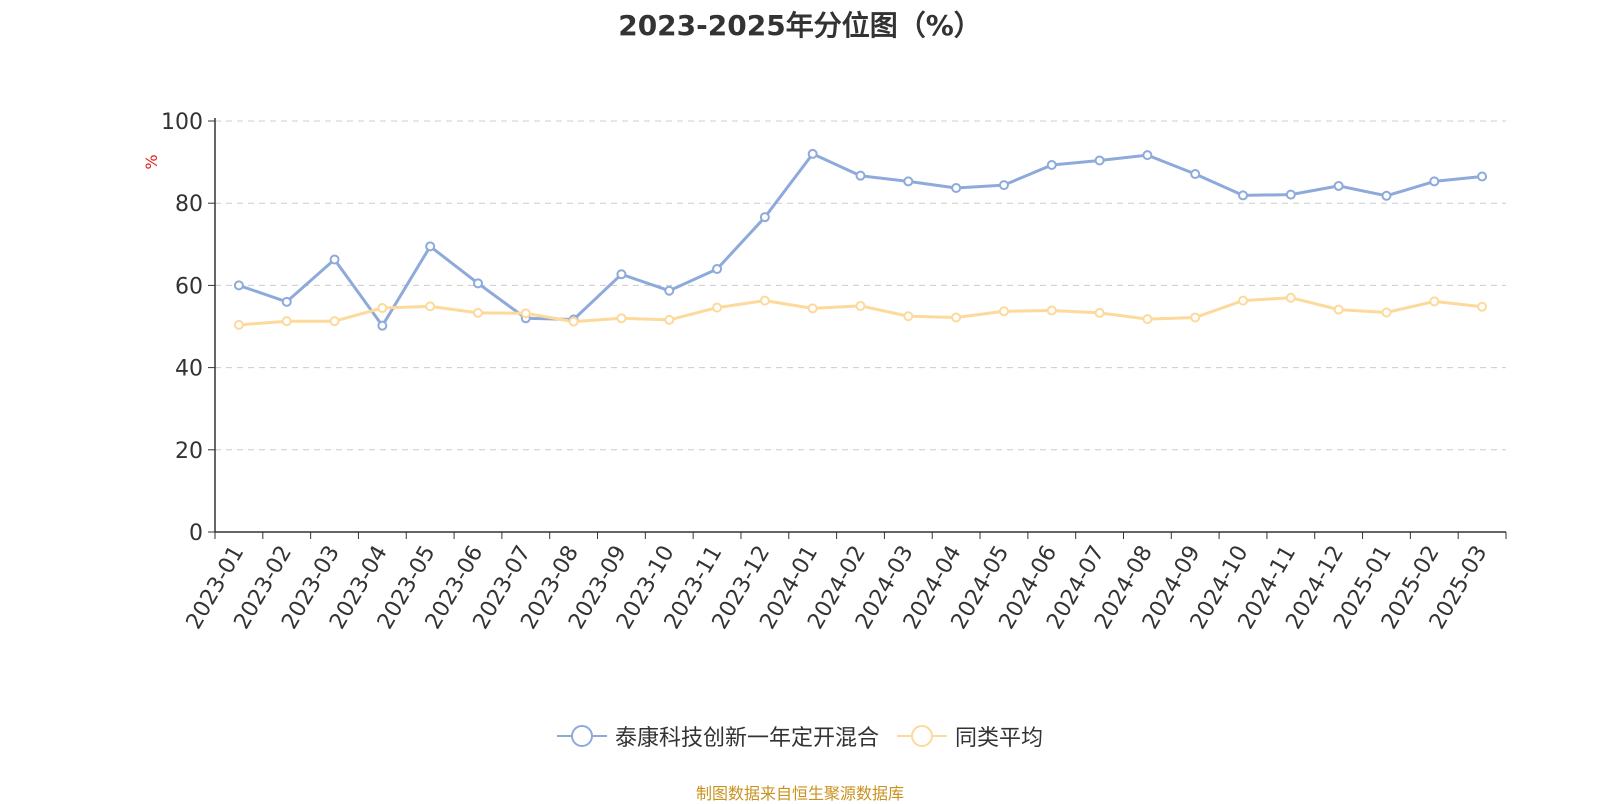 This screenshot has height=804, width=1600. I want to click on y-tick-label: 60, so click(189, 286).